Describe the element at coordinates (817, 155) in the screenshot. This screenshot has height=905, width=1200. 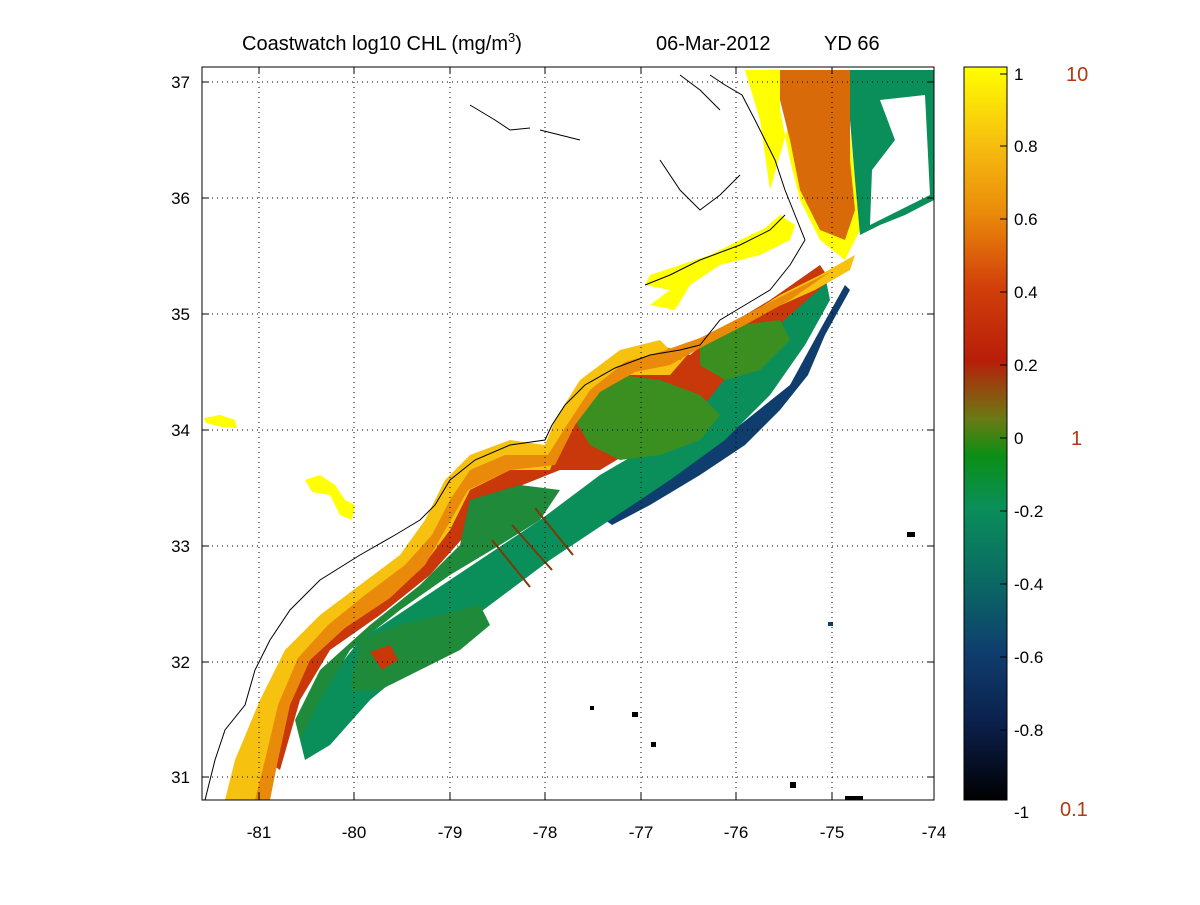
I see `northern-offshore-orange` at that location.